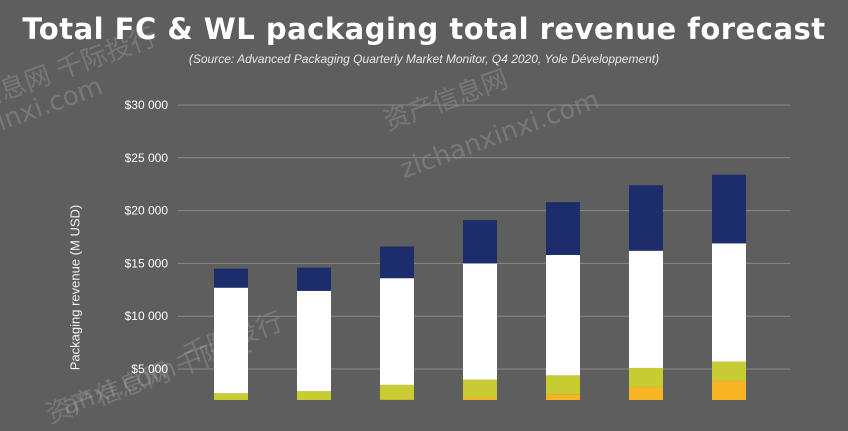 This screenshot has height=431, width=848. Describe the element at coordinates (147, 211) in the screenshot. I see `y-tick-label: $20 000` at that location.